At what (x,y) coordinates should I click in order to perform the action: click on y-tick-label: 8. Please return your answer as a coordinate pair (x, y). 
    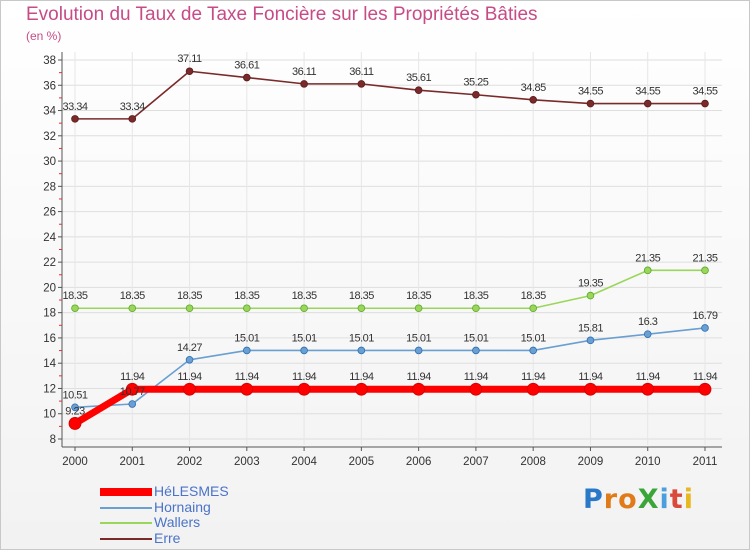
    Looking at the image, I should click on (53, 440).